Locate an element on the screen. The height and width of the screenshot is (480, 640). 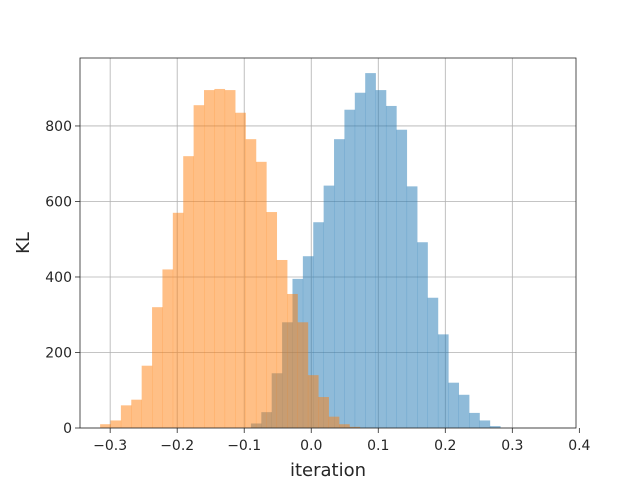
x-tick-label: 0.4 is located at coordinates (579, 446).